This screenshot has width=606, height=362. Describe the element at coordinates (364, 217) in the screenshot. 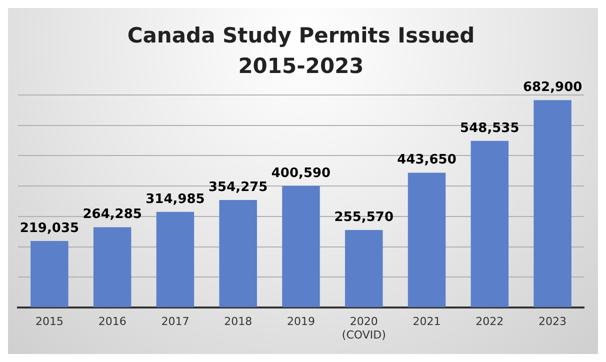

I see `data-label: 255,570` at that location.